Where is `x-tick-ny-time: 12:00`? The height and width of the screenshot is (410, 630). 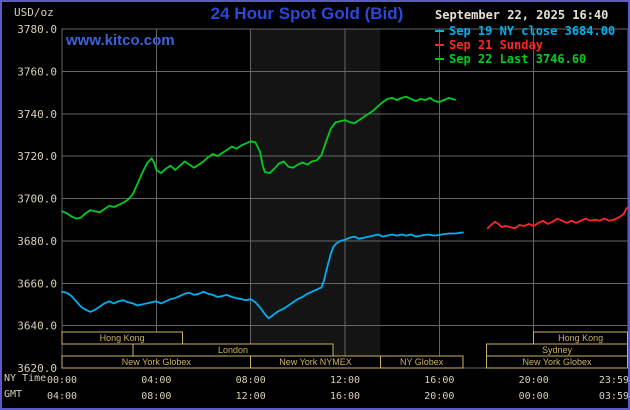 x-tick-ny-time: 12:00 is located at coordinates (345, 380).